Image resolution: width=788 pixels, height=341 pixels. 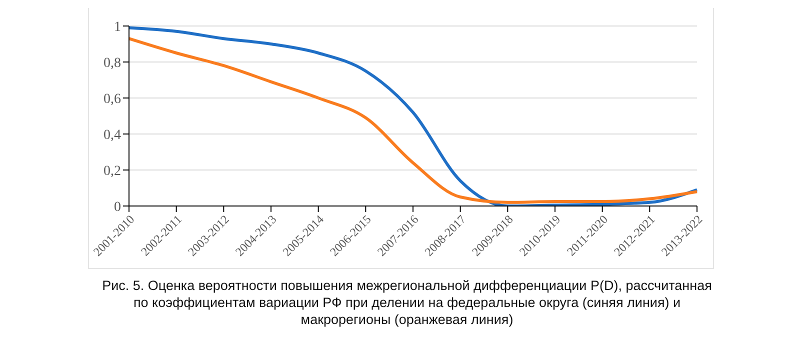 I want to click on y-tick-label: 0,8, so click(x=112, y=63).